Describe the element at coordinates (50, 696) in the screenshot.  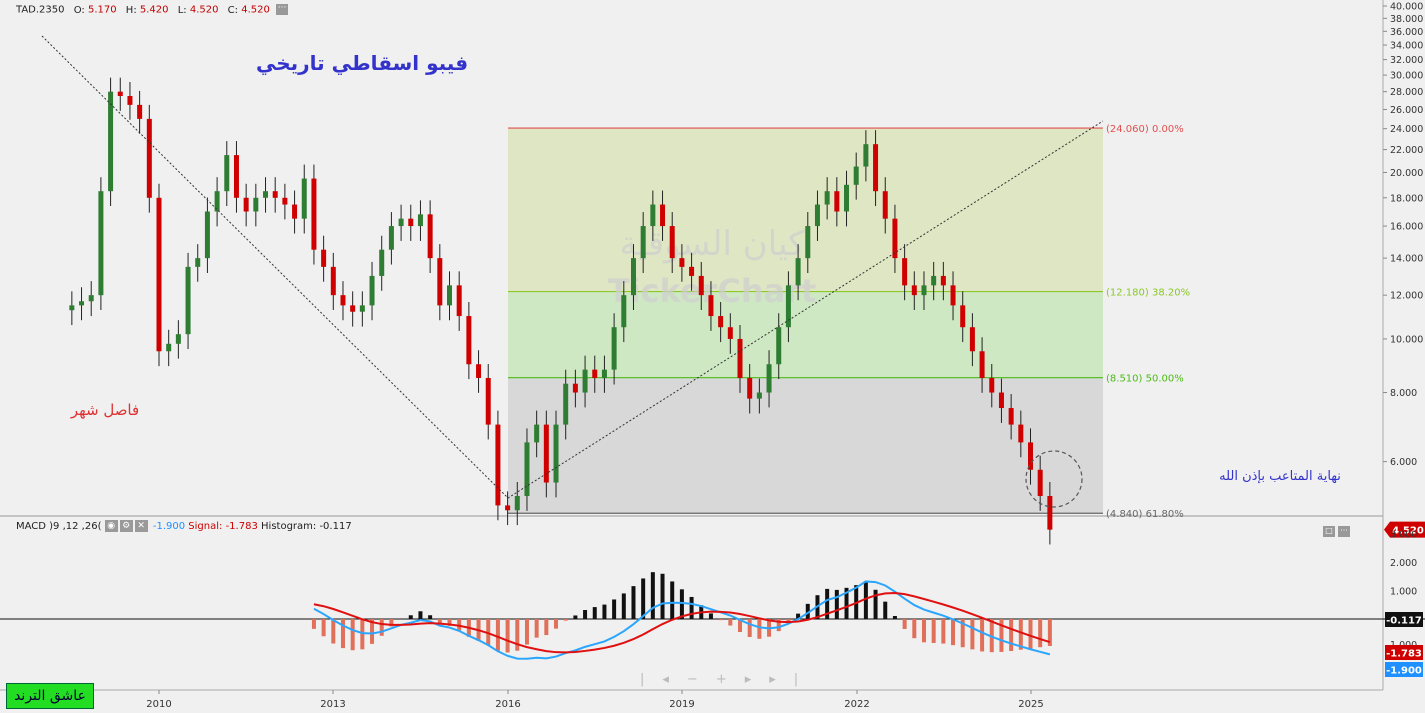
I see `brand-badge: عاشق الترند` at that location.